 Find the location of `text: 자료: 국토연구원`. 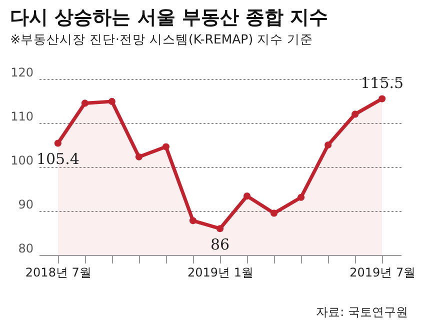

text: 자료: 국토연구원 is located at coordinates (362, 312).